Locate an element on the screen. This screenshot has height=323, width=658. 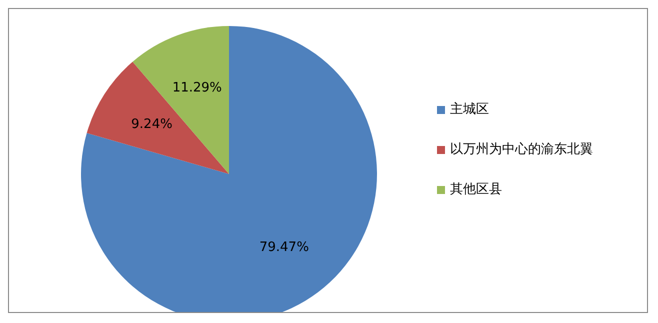
data-label: 79.47% is located at coordinates (284, 247).